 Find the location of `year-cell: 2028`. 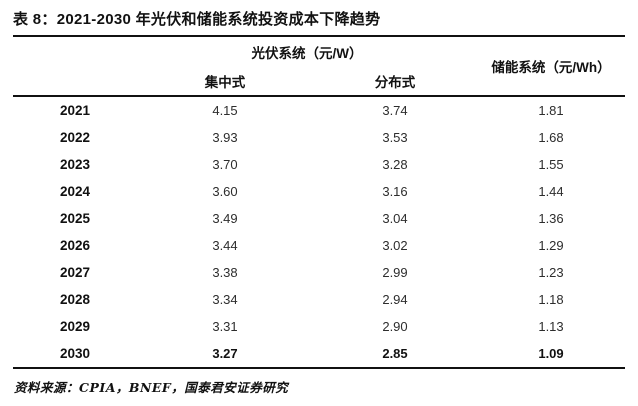

year-cell: 2028 is located at coordinates (75, 299).